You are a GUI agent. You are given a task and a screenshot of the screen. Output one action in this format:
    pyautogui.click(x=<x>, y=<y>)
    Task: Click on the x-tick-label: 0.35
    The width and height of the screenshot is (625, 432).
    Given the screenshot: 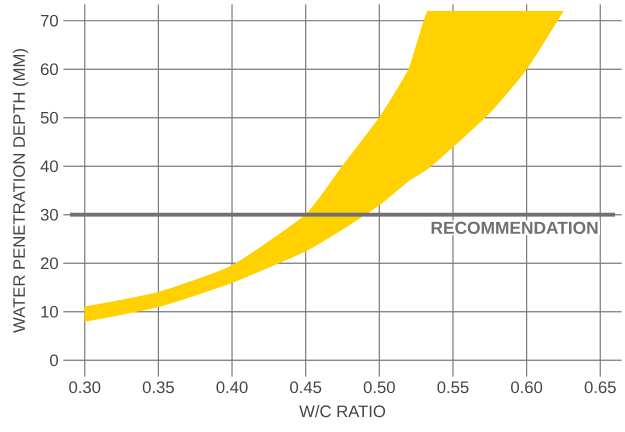 What is the action you would take?
    pyautogui.click(x=158, y=387)
    